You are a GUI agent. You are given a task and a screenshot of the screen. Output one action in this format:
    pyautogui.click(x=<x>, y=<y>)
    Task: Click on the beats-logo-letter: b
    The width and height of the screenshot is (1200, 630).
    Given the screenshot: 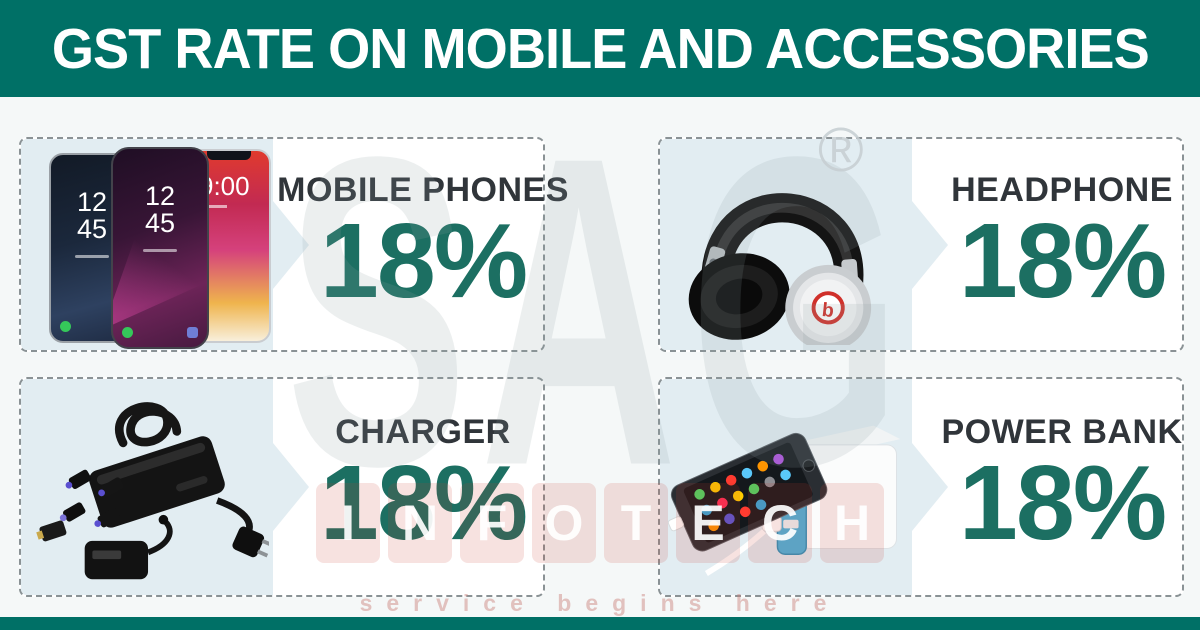 What is the action you would take?
    pyautogui.click(x=828, y=310)
    